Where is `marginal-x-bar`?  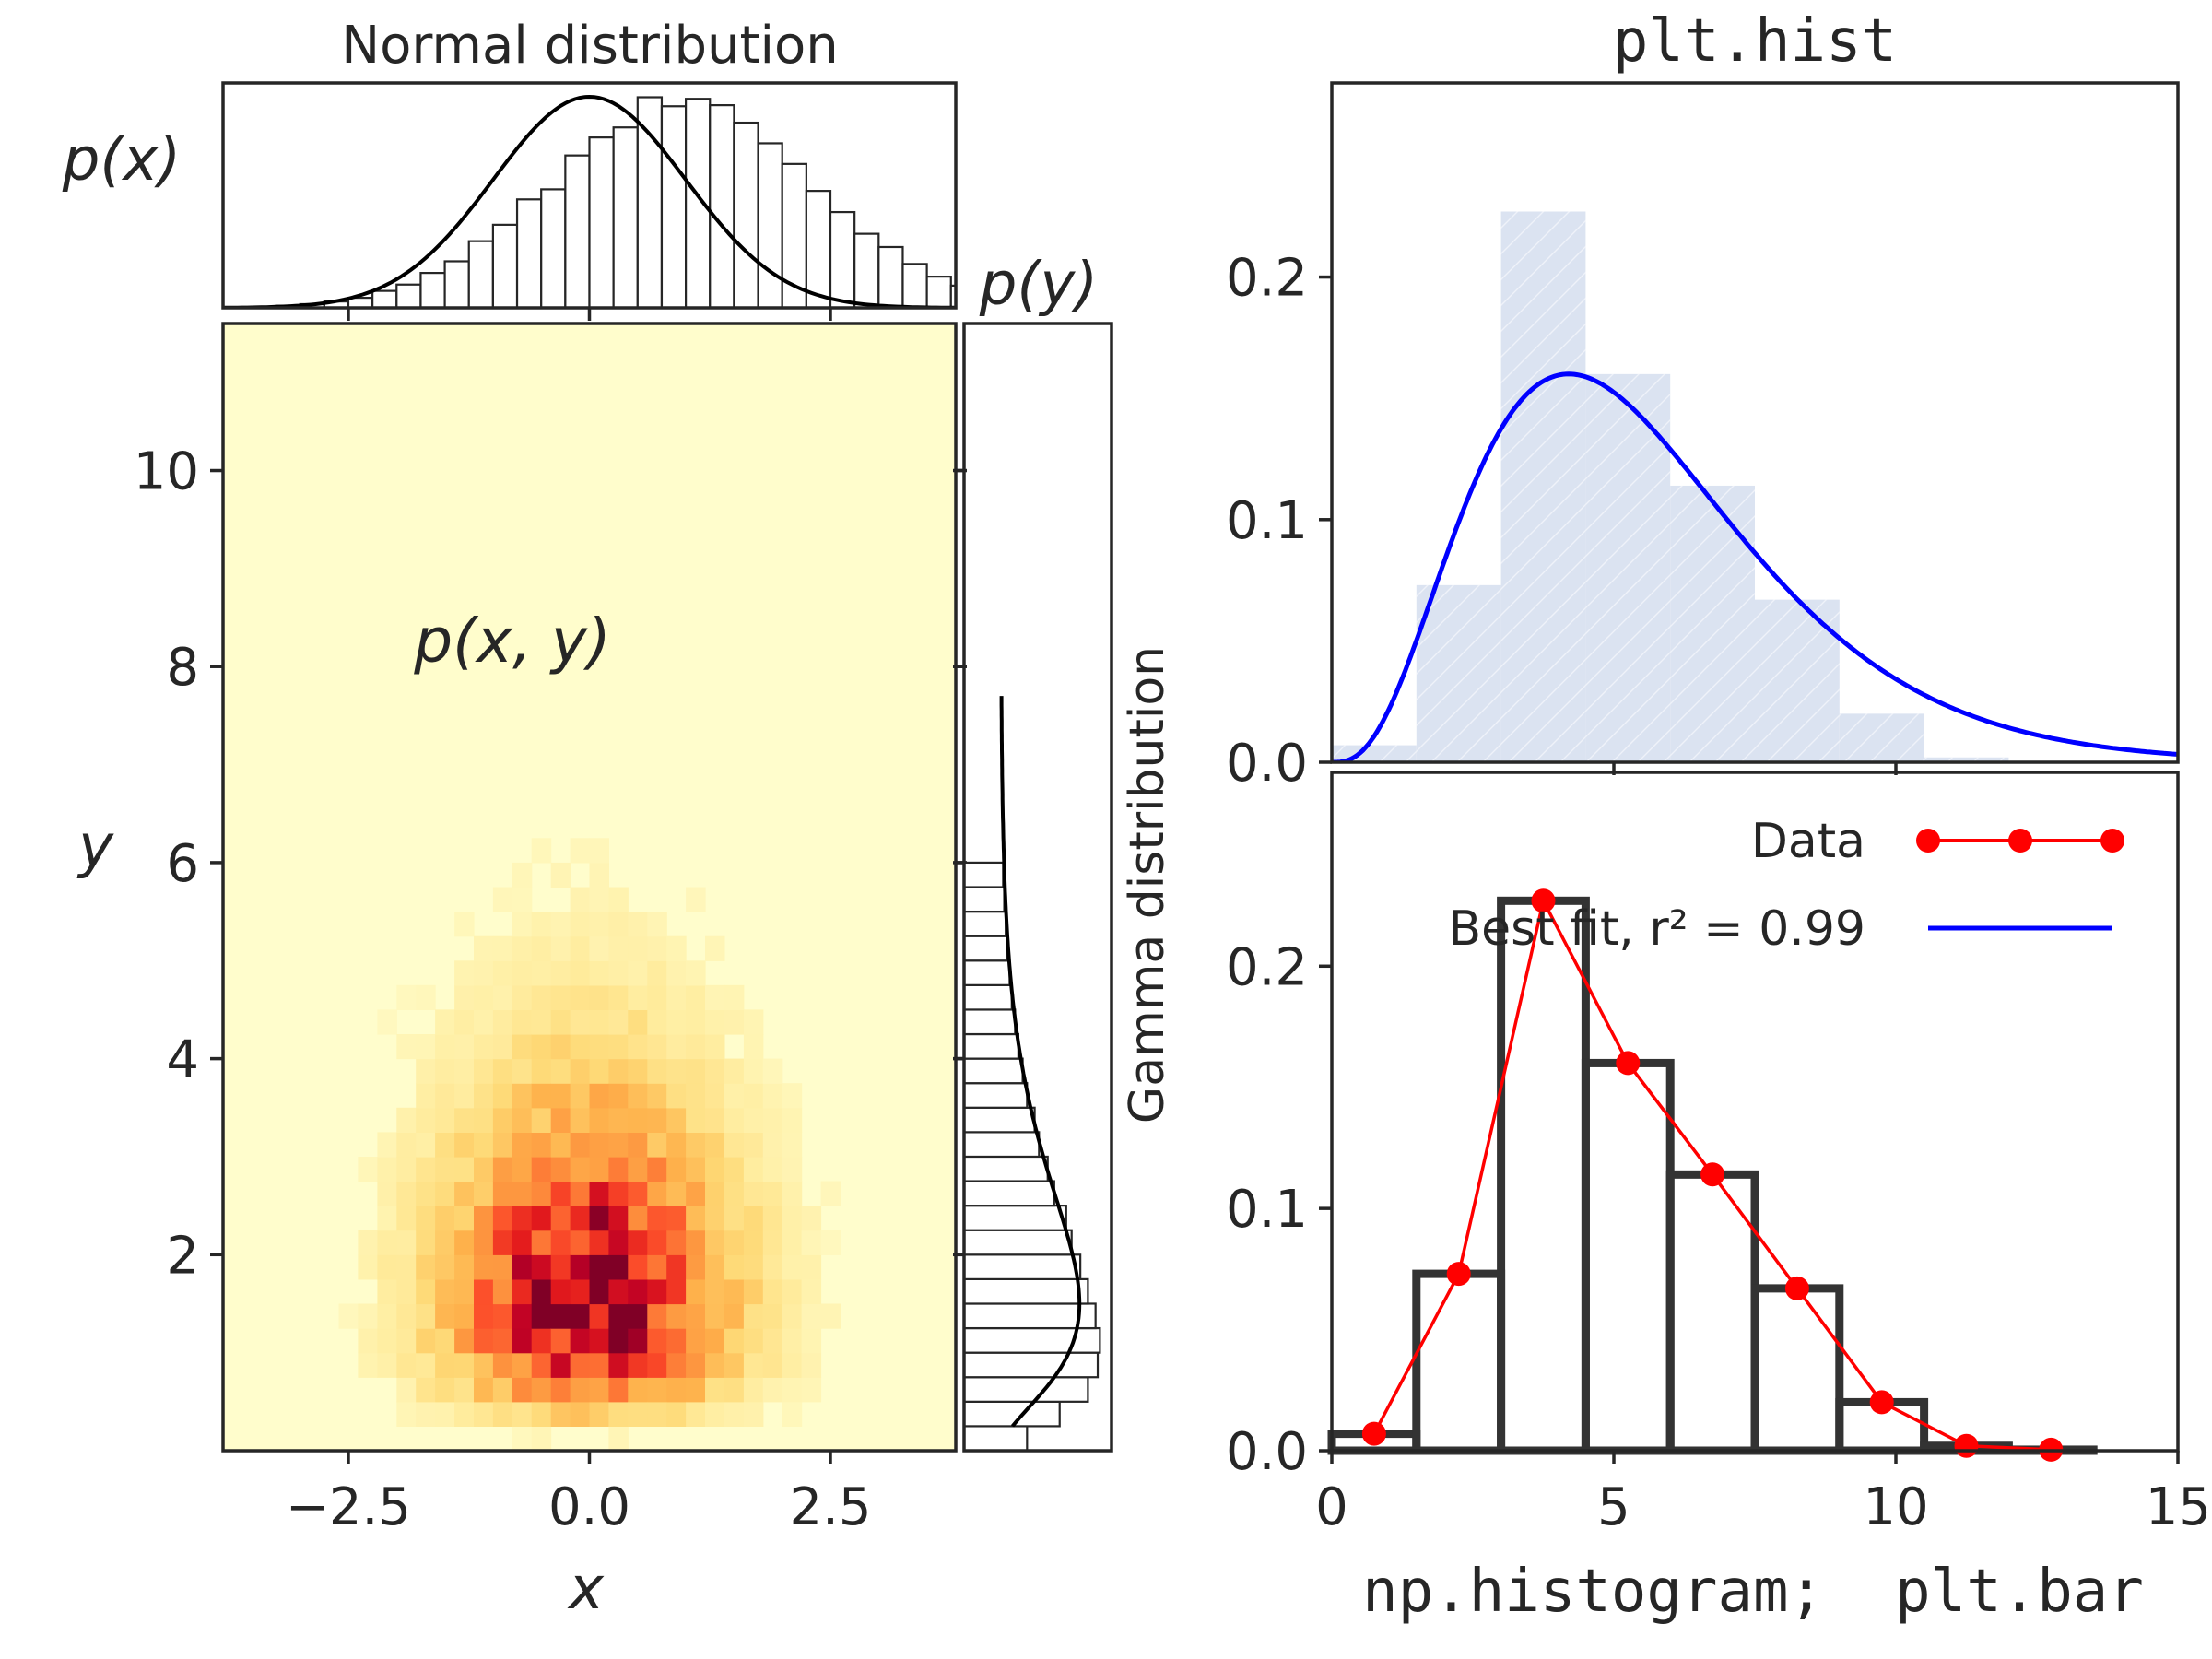
marginal-x-bar is located at coordinates (625, 217).